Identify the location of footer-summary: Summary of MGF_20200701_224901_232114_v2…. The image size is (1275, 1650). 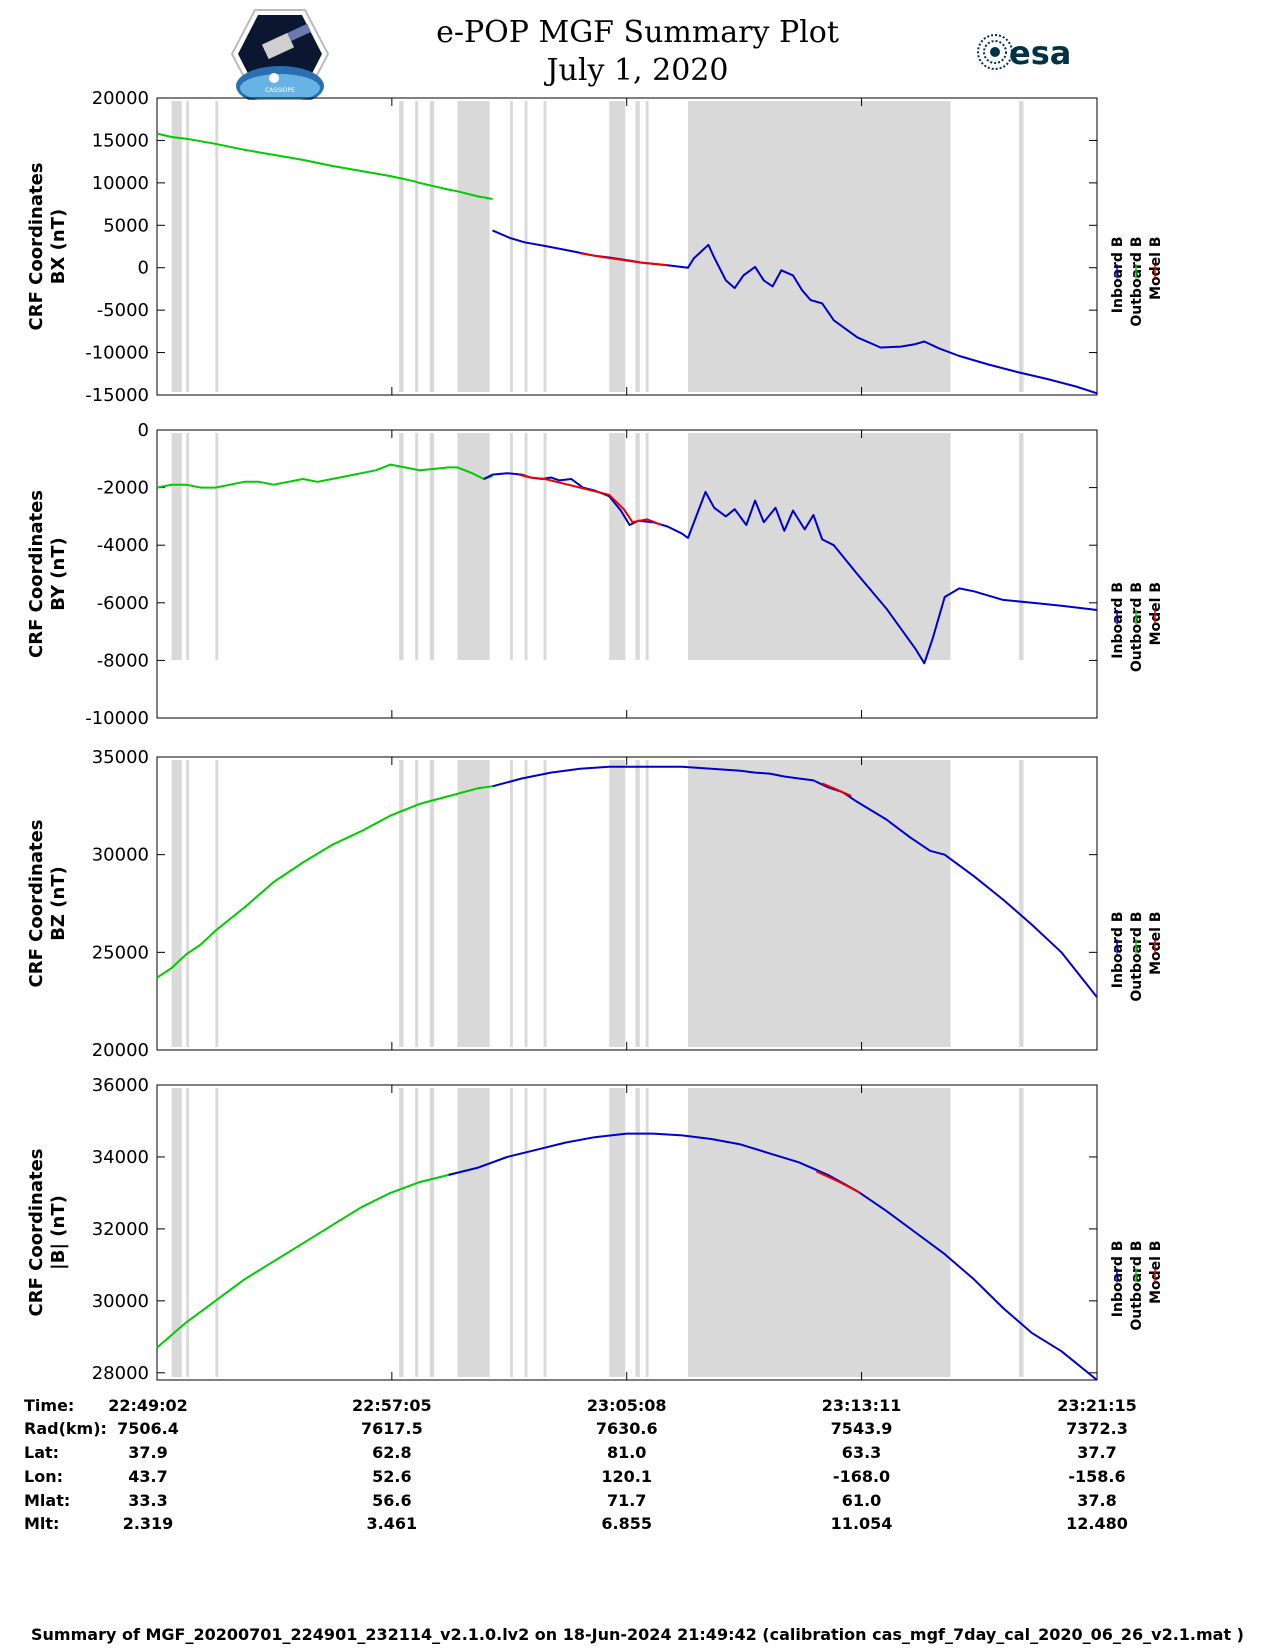
(637, 1634).